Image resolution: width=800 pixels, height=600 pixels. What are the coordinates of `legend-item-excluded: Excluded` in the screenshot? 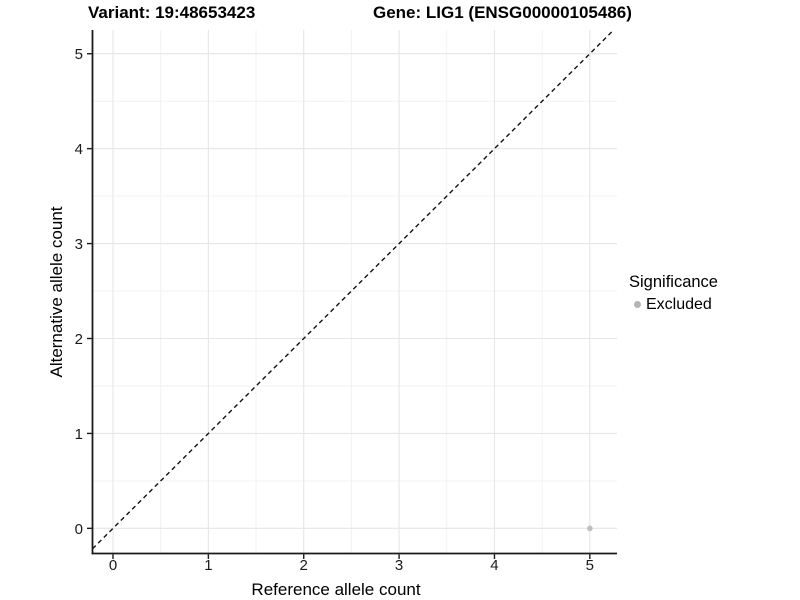 It's located at (673, 305).